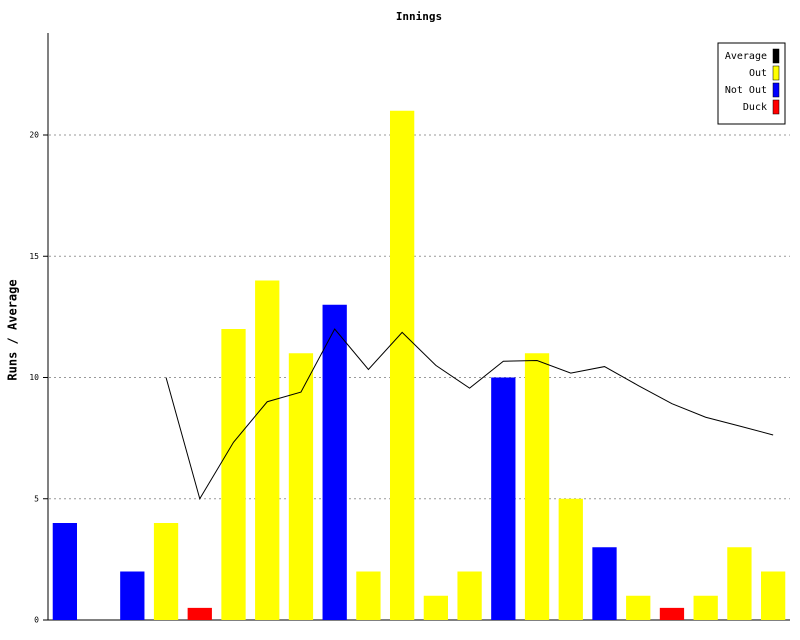 The width and height of the screenshot is (800, 640). Describe the element at coordinates (13, 329) in the screenshot. I see `y-axis-label: Runs / Average` at that location.